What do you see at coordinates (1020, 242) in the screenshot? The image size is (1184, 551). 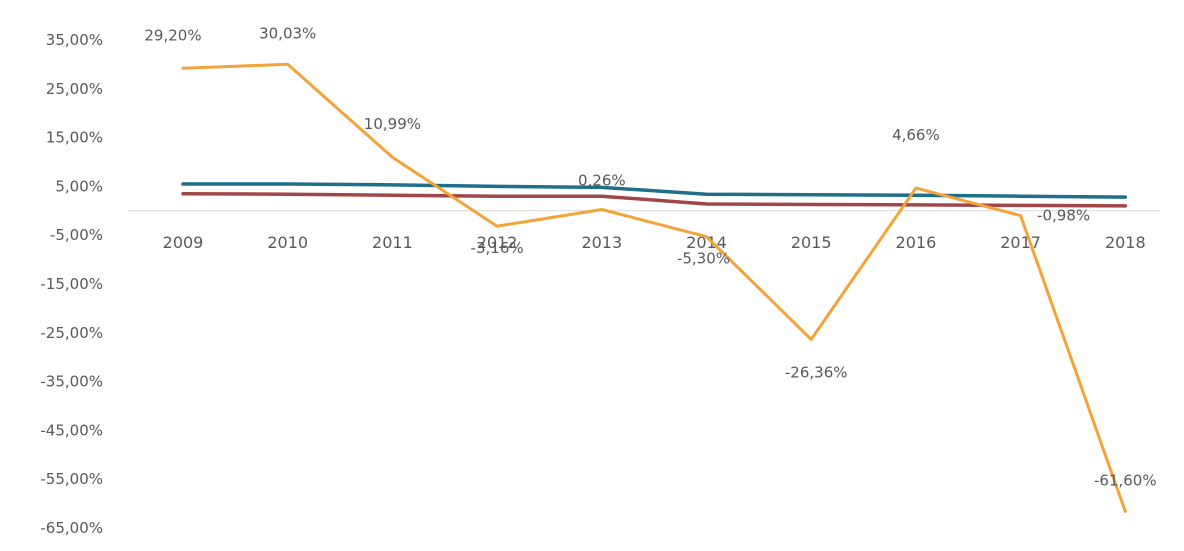 I see `x-tick-label: 2017` at bounding box center [1020, 242].